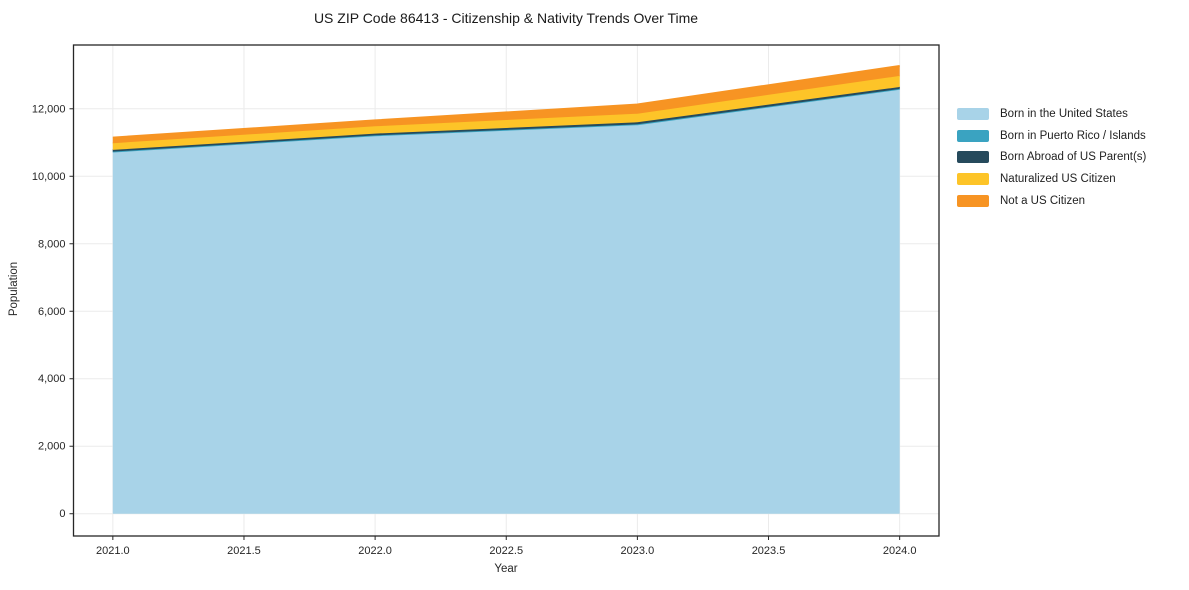 Image resolution: width=1189 pixels, height=590 pixels. I want to click on legend-item-born-pr: Born in Puerto Rico / Islands, so click(1051, 136).